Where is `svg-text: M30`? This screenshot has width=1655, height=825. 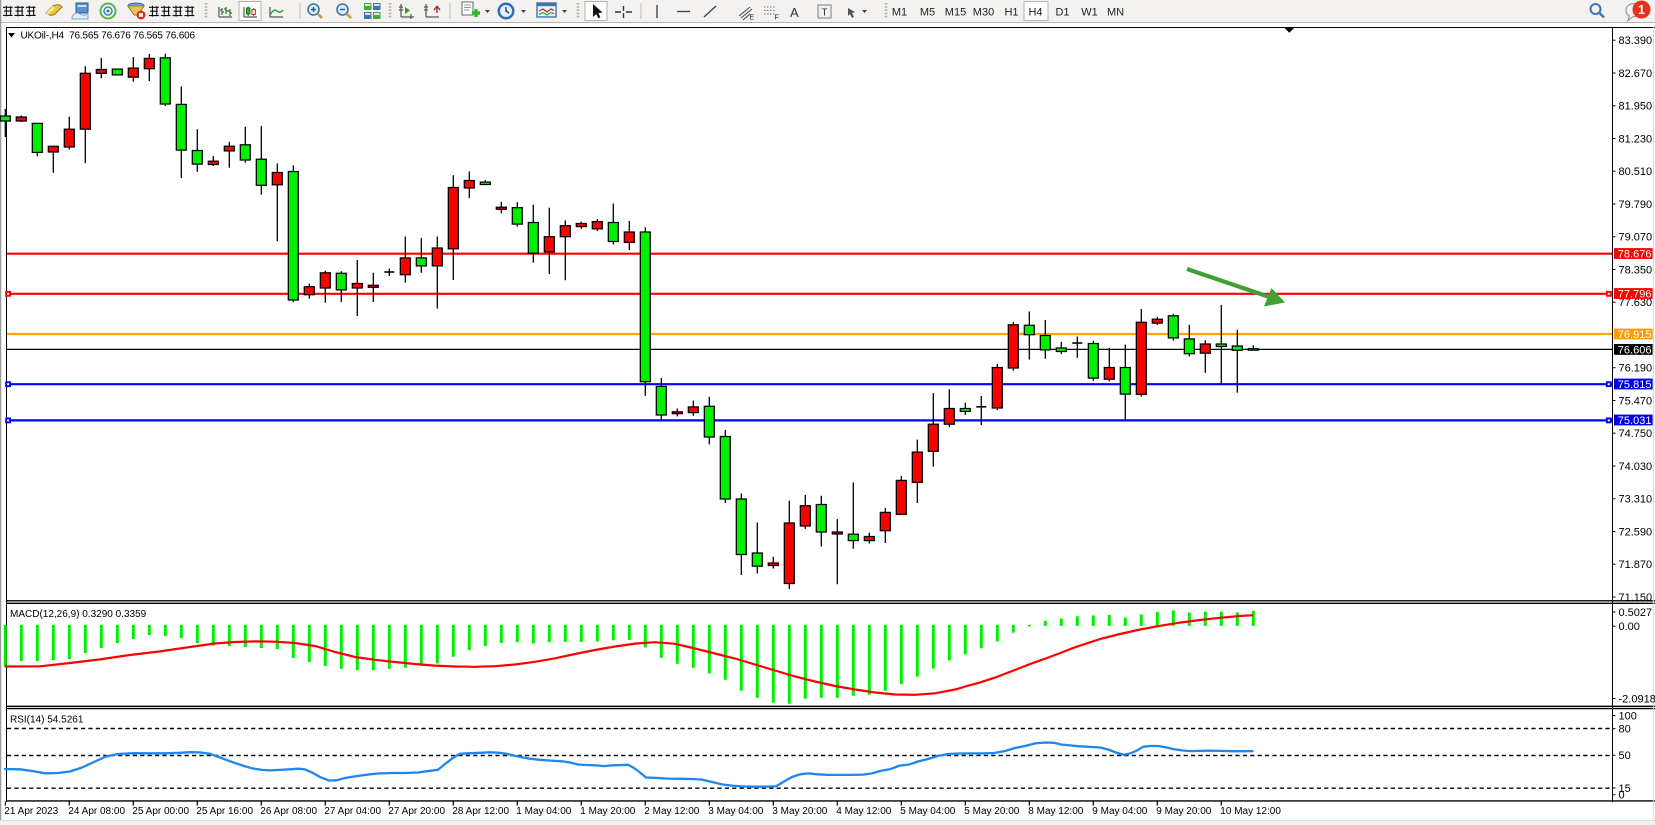
svg-text: M30 is located at coordinates (983, 13).